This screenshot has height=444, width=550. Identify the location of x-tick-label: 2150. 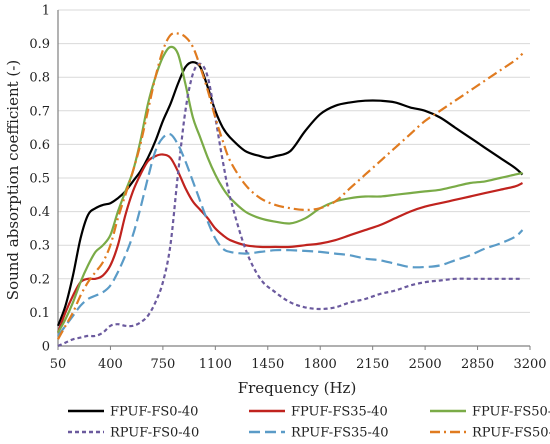
(372, 364).